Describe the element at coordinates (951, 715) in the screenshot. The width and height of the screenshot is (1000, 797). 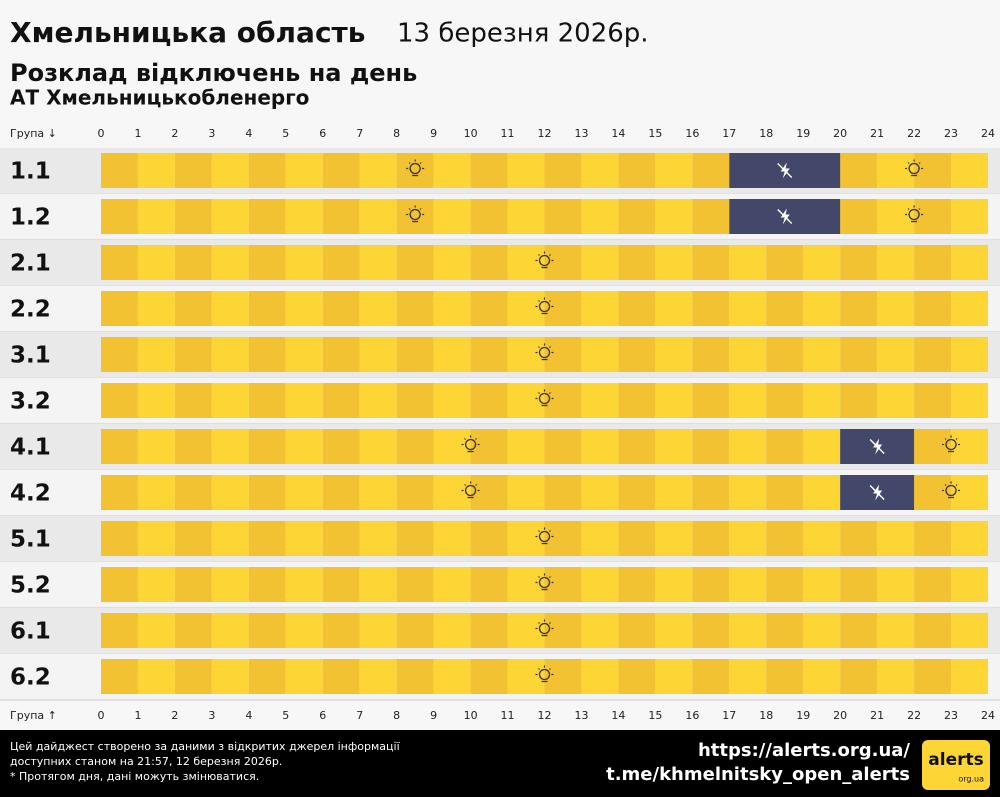
I see `x-tick-label: 23` at that location.